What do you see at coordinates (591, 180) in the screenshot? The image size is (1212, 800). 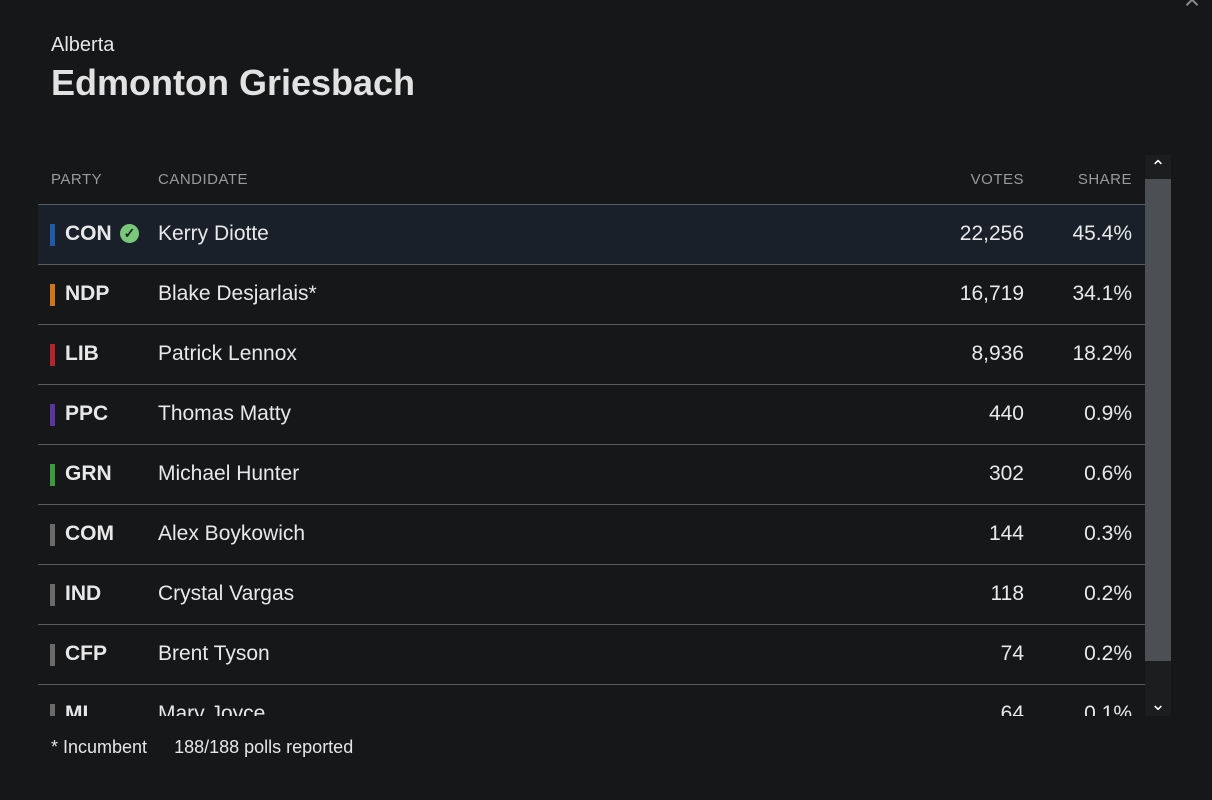 I see `table-header: PARTY CANDIDATE VOTES SHARE` at bounding box center [591, 180].